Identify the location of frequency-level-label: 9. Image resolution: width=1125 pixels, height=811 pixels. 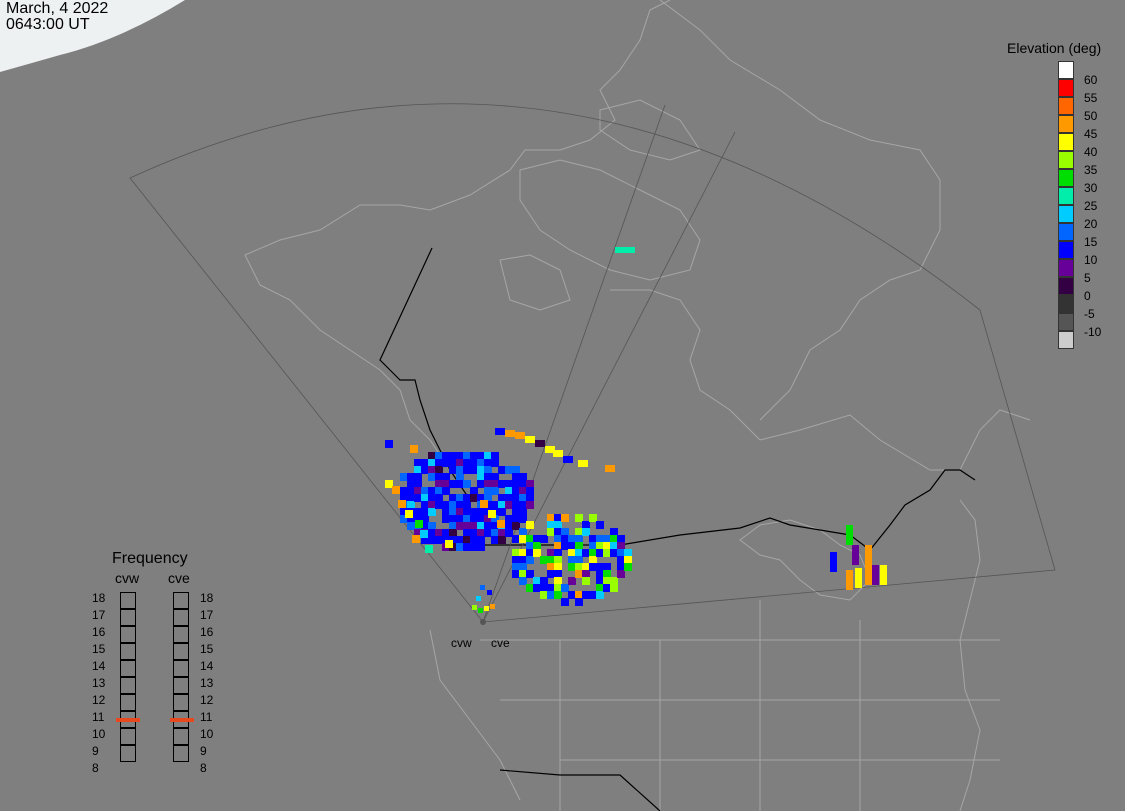
(203, 751).